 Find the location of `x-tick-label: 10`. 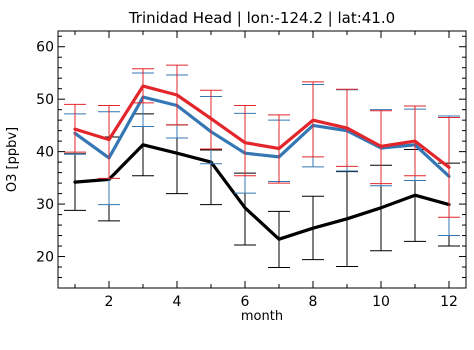

x-tick-label: 10 is located at coordinates (381, 302).